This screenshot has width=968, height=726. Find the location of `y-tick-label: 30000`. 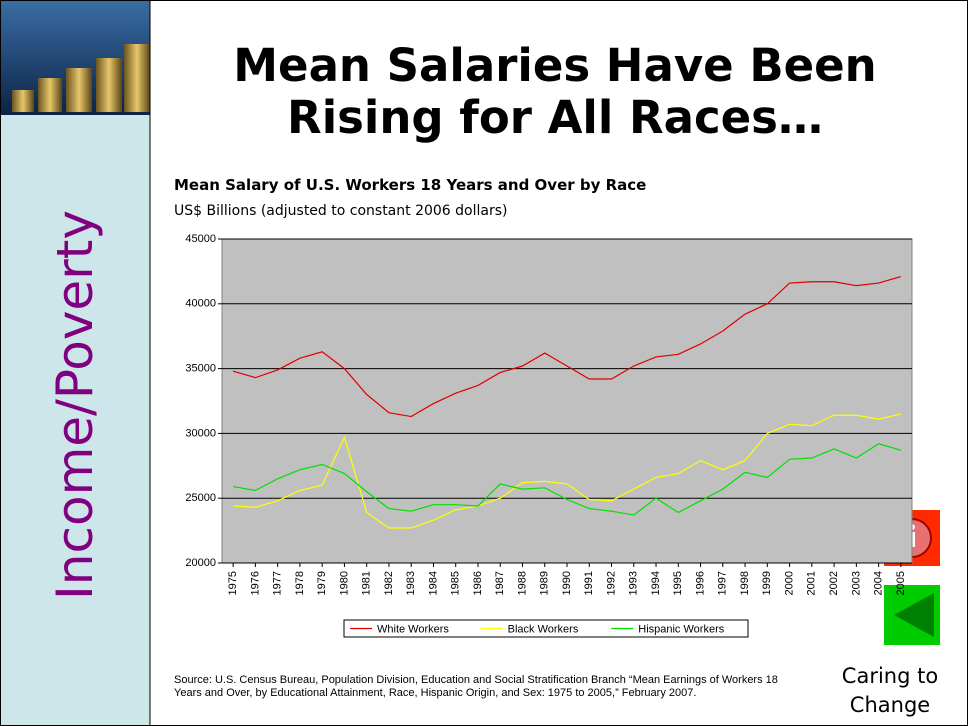

y-tick-label: 30000 is located at coordinates (200, 433).